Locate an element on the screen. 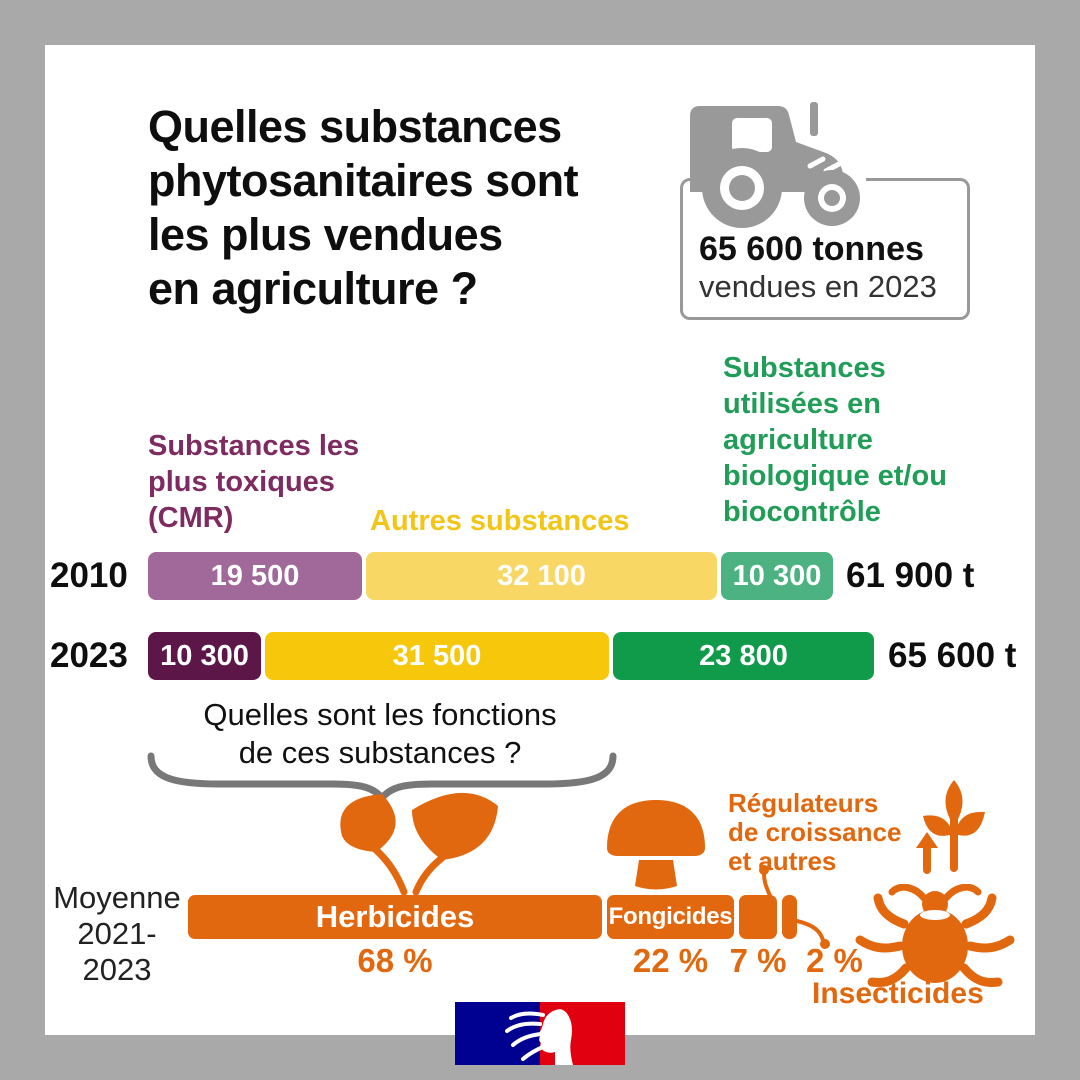 This screenshot has height=1080, width=1080. legend-cmr-line: (CMR) is located at coordinates (191, 518).